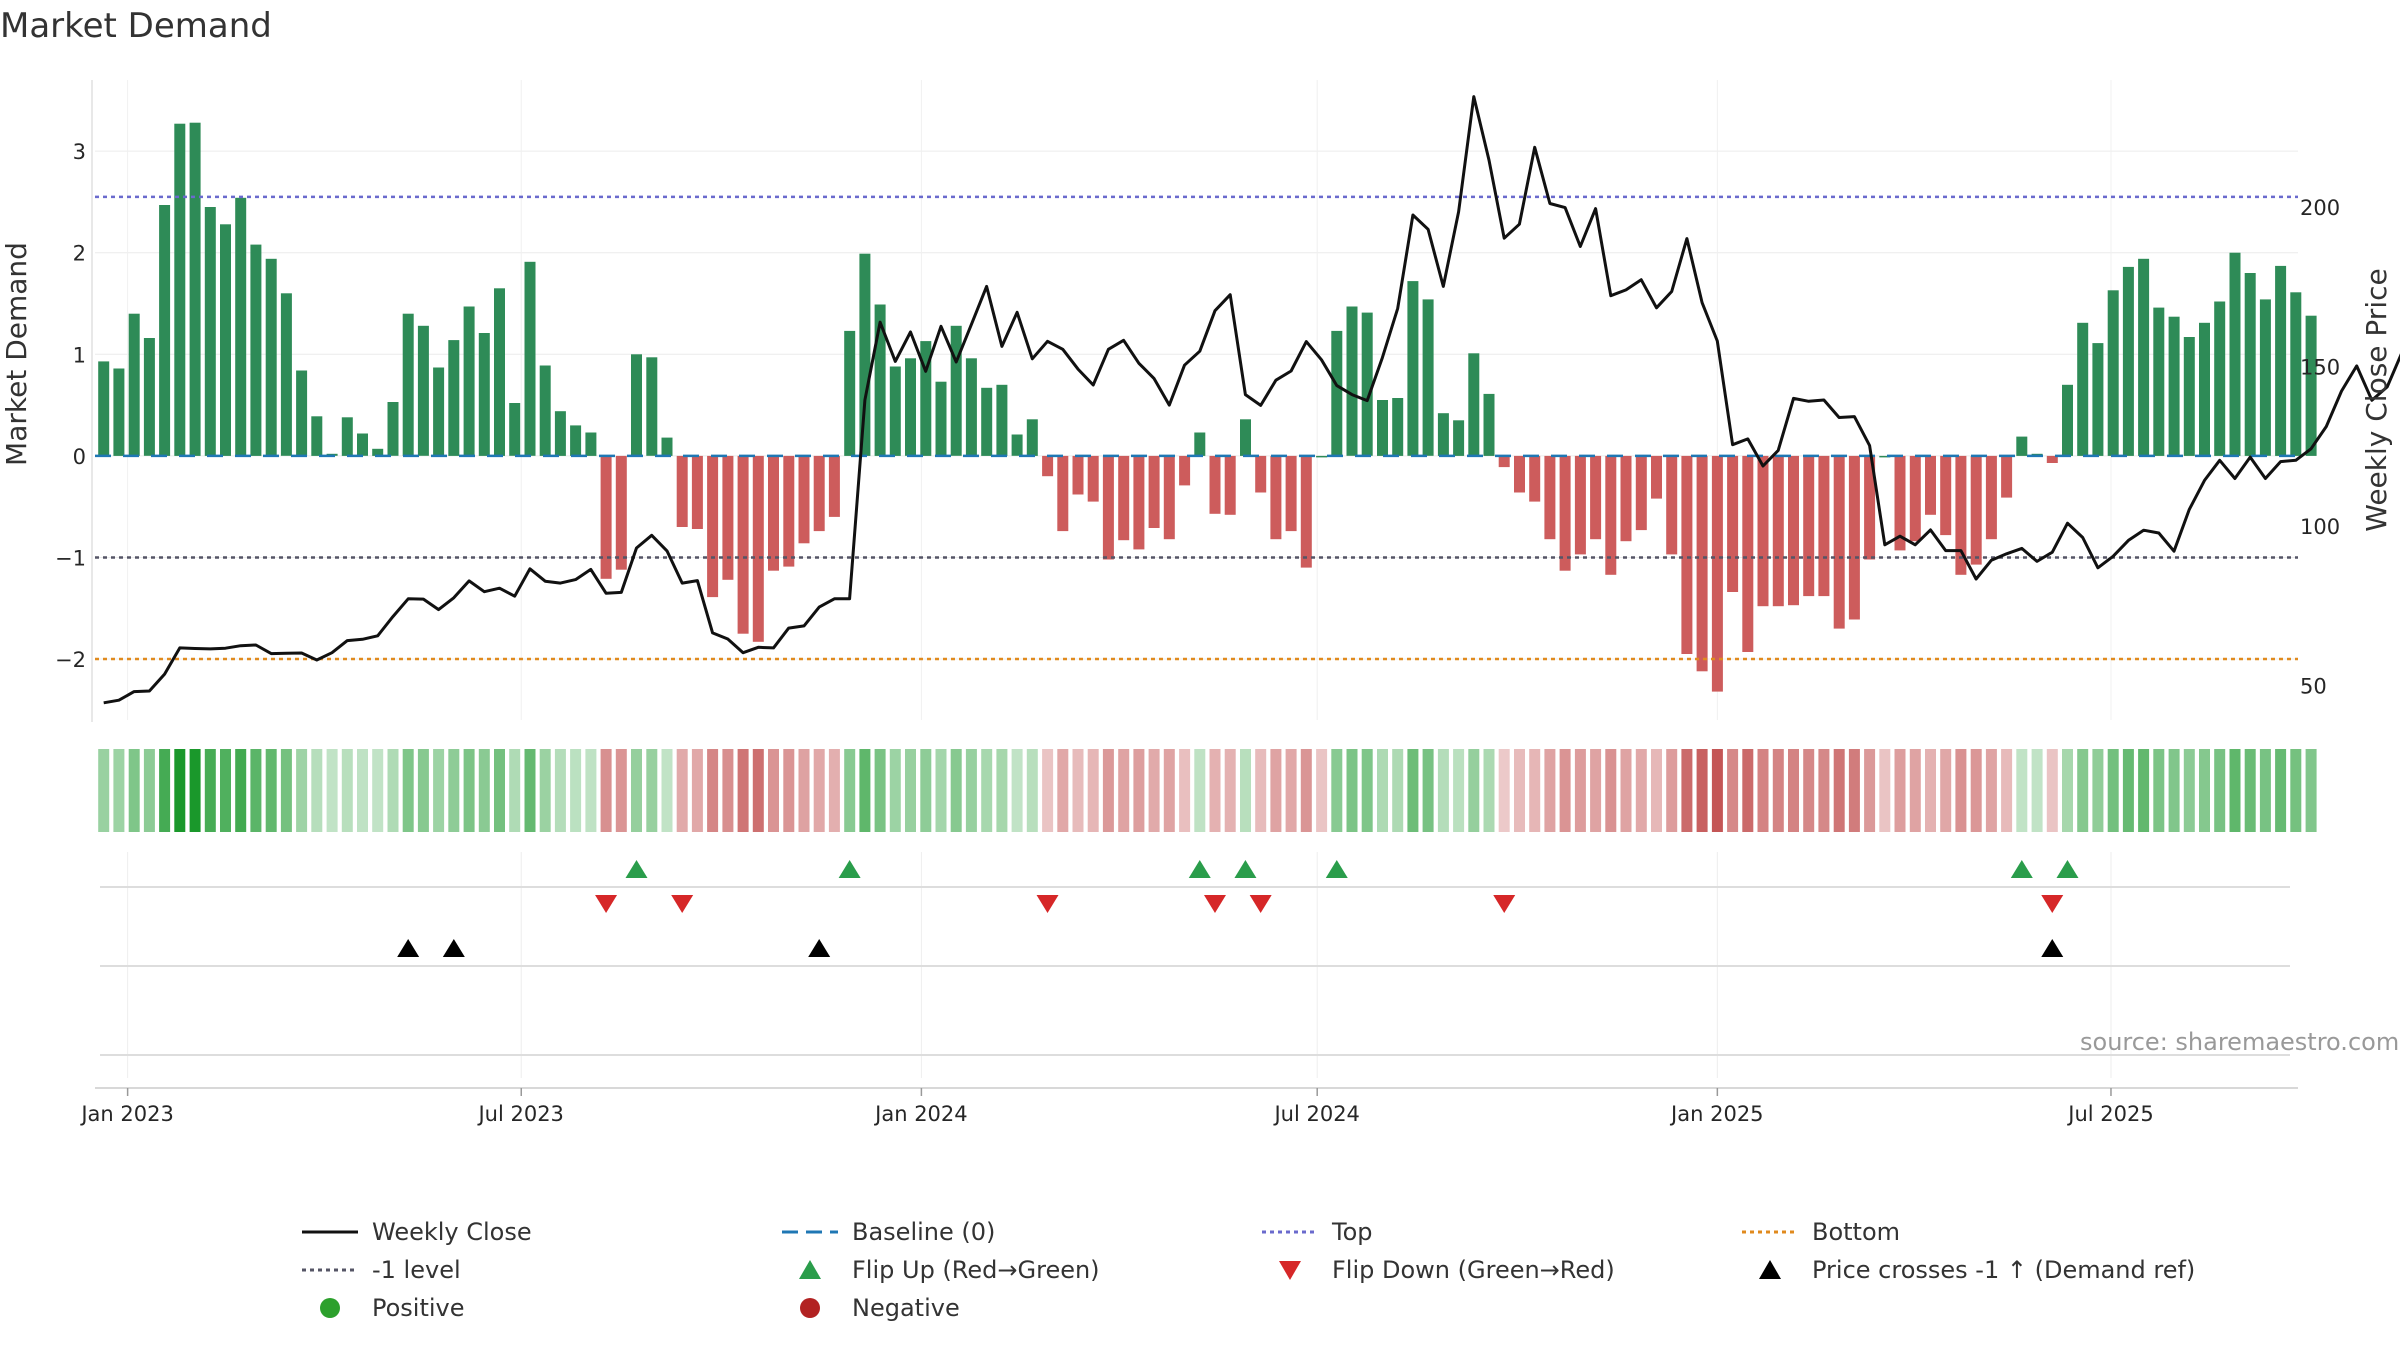 This screenshot has height=1350, width=2400. What do you see at coordinates (920, 1114) in the screenshot?
I see `x-tick-label: Jan 2024` at bounding box center [920, 1114].